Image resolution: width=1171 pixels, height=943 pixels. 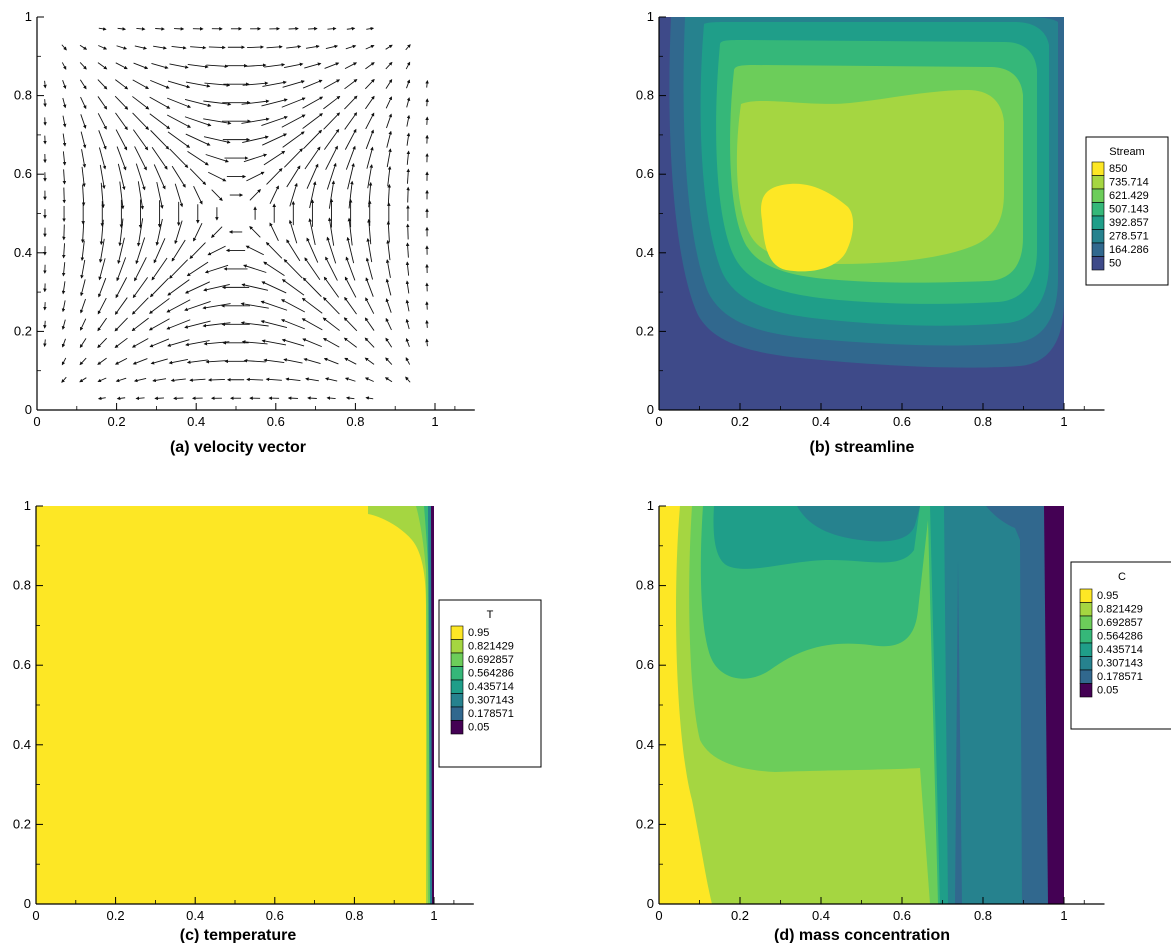 What do you see at coordinates (22, 823) in the screenshot?
I see `y-tick-label: 0.2` at bounding box center [22, 823].